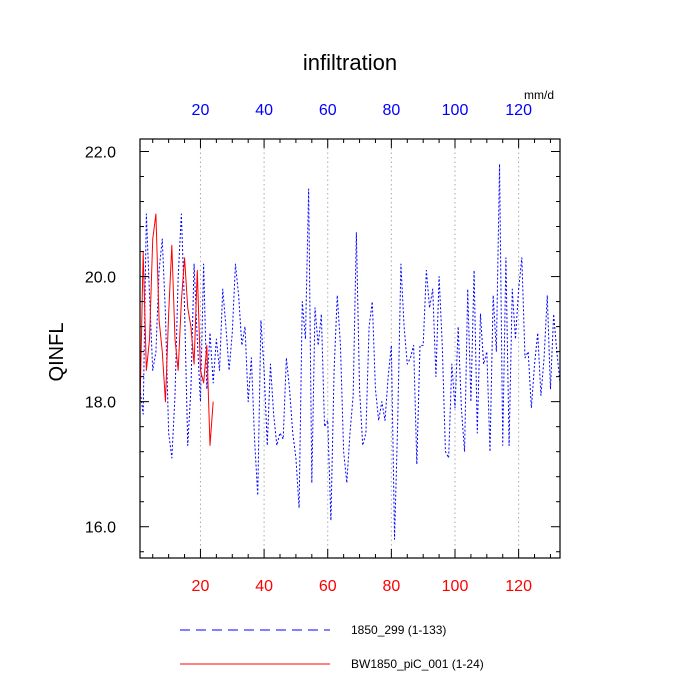 This screenshot has width=700, height=700. Describe the element at coordinates (100, 278) in the screenshot. I see `y-tick-label-20: 20.0` at that location.